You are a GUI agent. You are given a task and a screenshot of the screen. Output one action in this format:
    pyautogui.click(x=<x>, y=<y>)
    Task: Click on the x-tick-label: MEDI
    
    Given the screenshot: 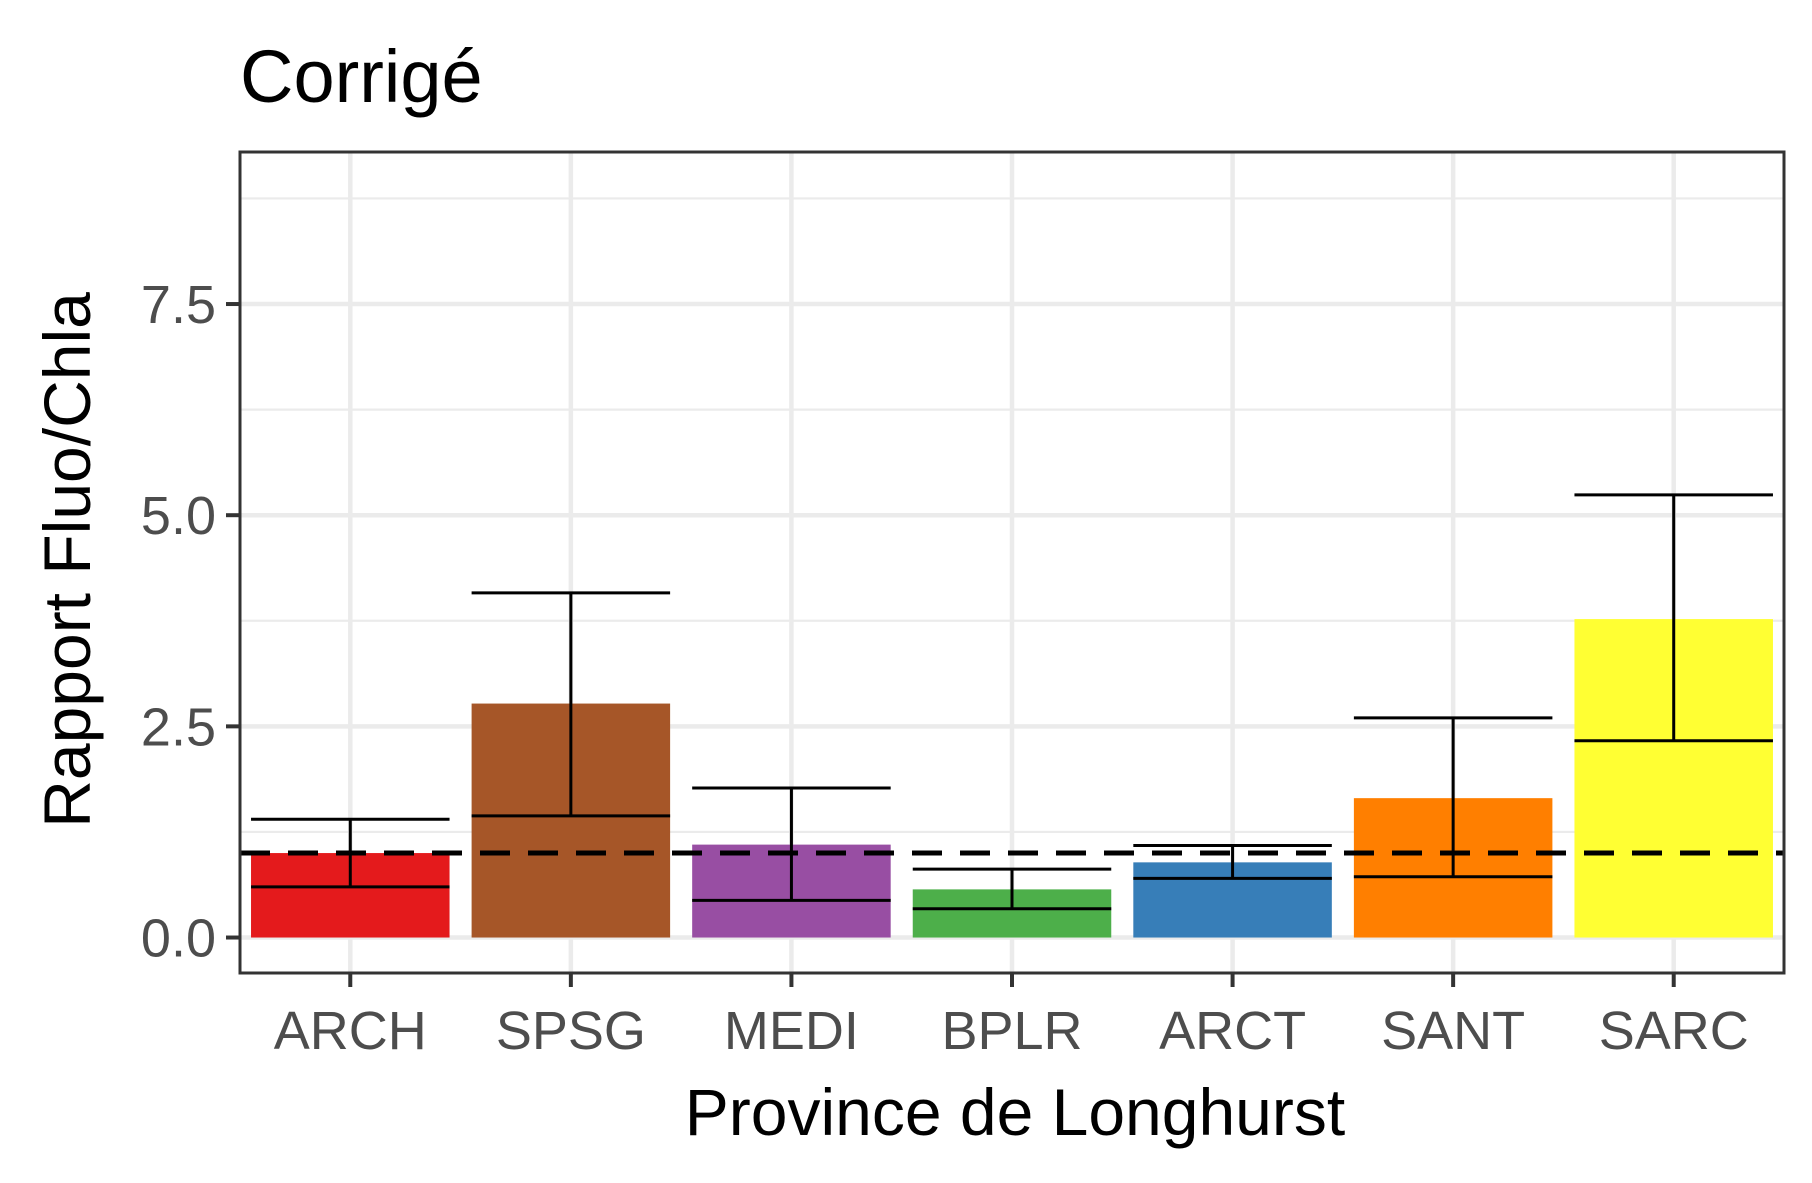 What is the action you would take?
    pyautogui.click(x=791, y=1031)
    